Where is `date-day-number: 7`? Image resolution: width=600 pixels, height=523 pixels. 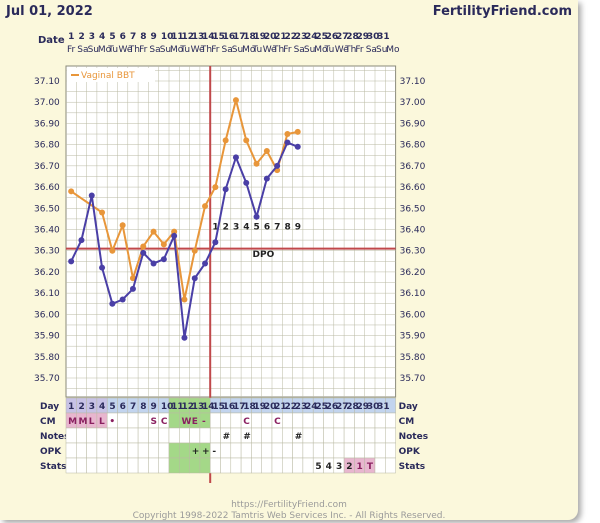 date-day-number: 7 is located at coordinates (133, 37).